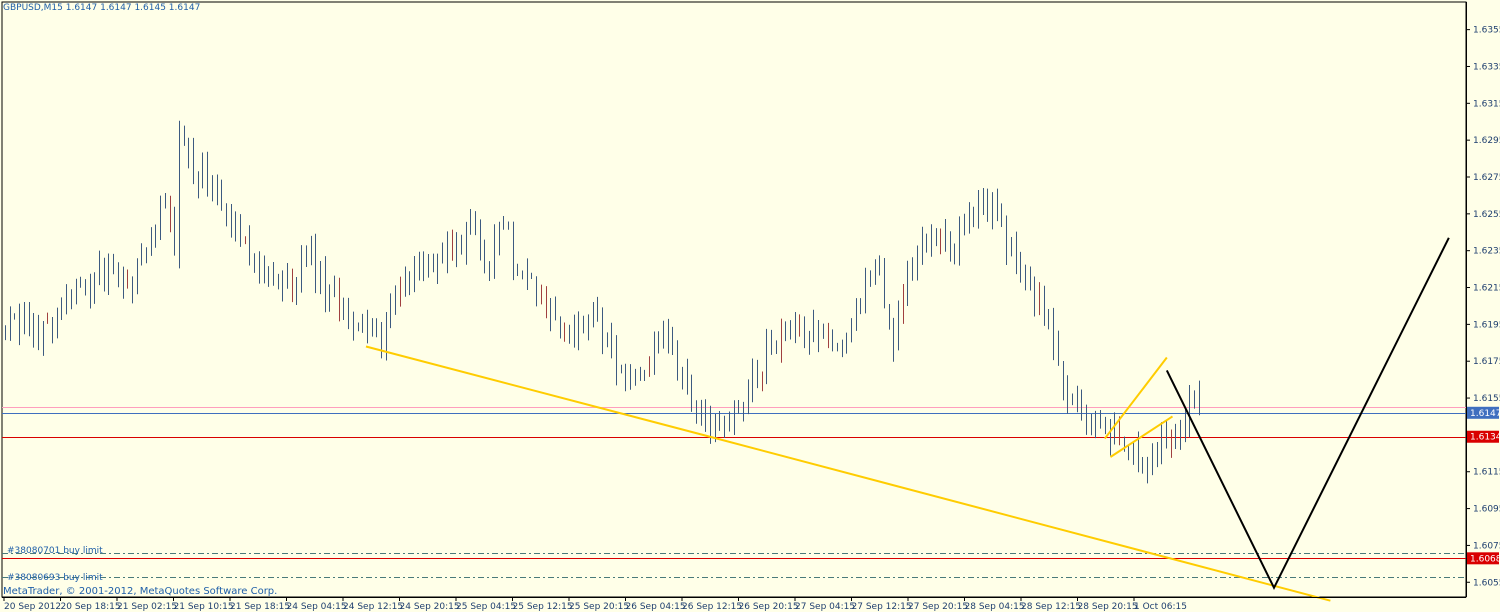  I want to click on x-tick-label-18: 28 Sep 04:15, so click(995, 607).